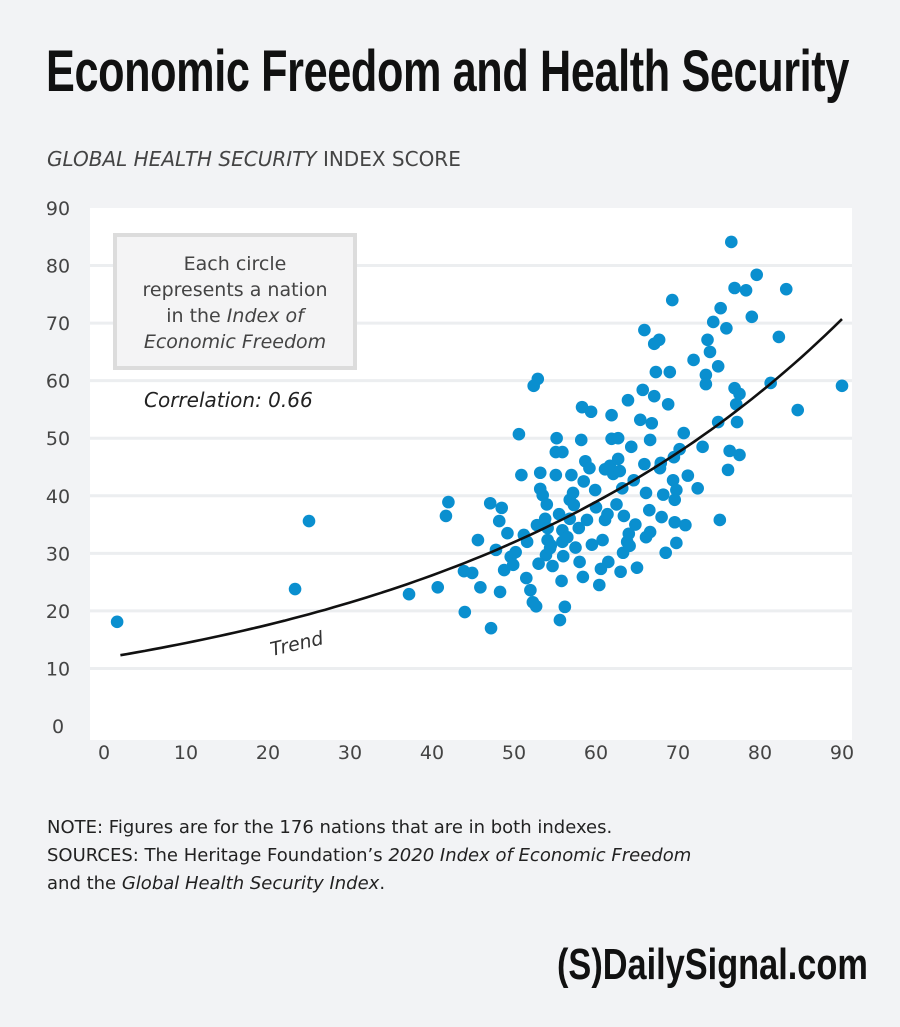  I want to click on legend-line-1: Each circle, so click(235, 264).